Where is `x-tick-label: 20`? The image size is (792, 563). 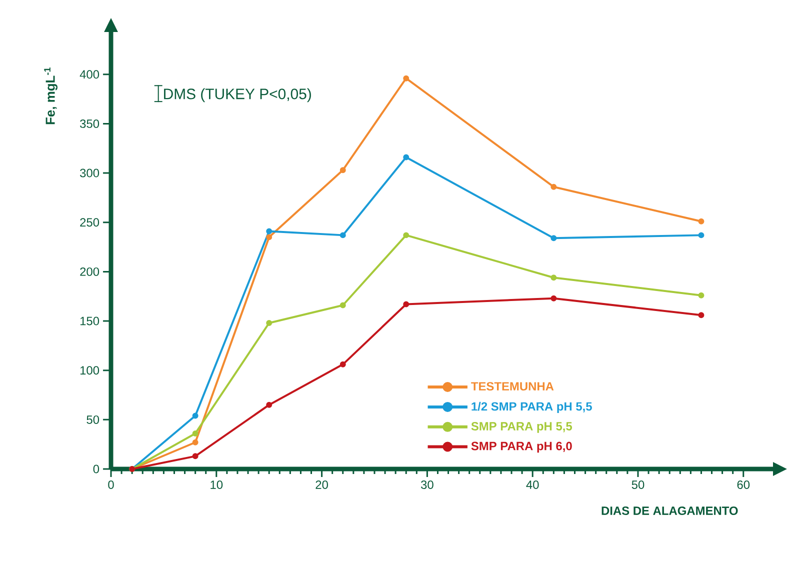
x-tick-label: 20 is located at coordinates (322, 484).